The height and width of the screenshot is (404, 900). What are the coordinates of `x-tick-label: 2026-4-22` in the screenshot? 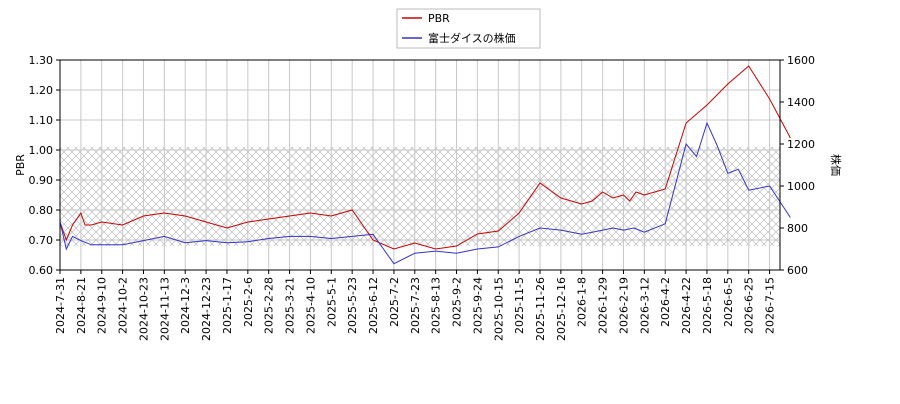 It's located at (686, 305).